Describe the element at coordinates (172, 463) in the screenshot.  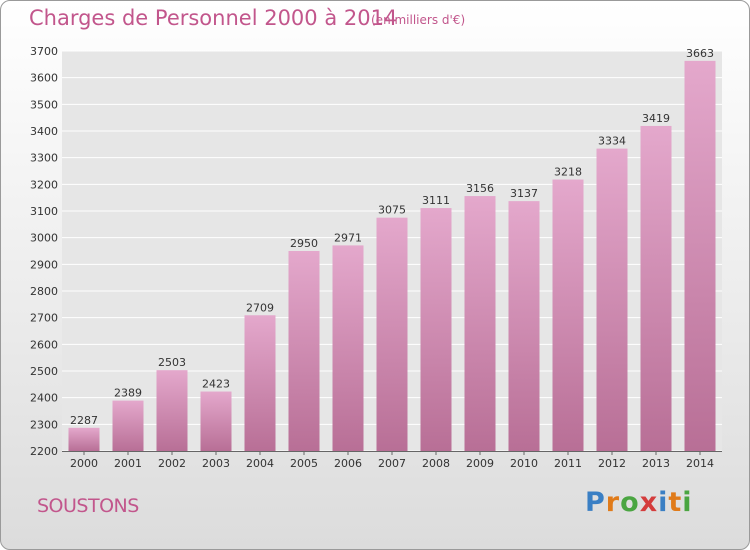
I see `x-tick-label: 2002` at that location.